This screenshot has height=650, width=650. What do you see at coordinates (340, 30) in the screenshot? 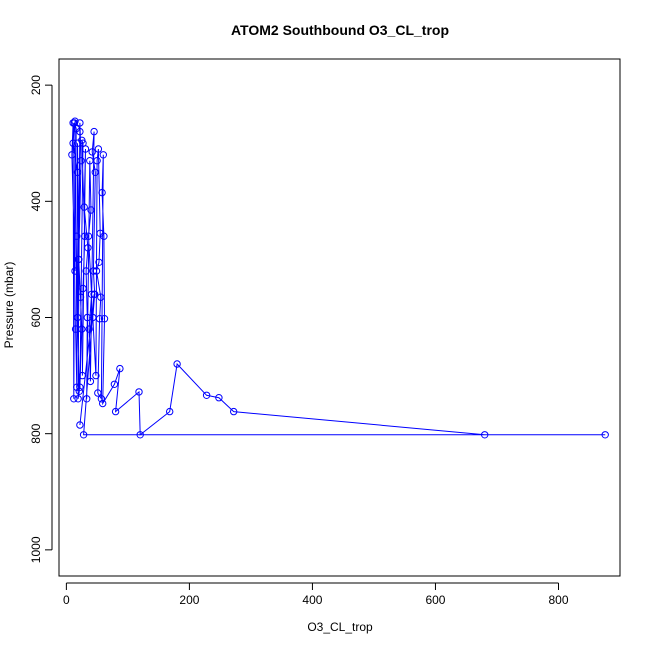
I see `chart-title: ATOM2 Southbound O3_CL_trop` at bounding box center [340, 30].